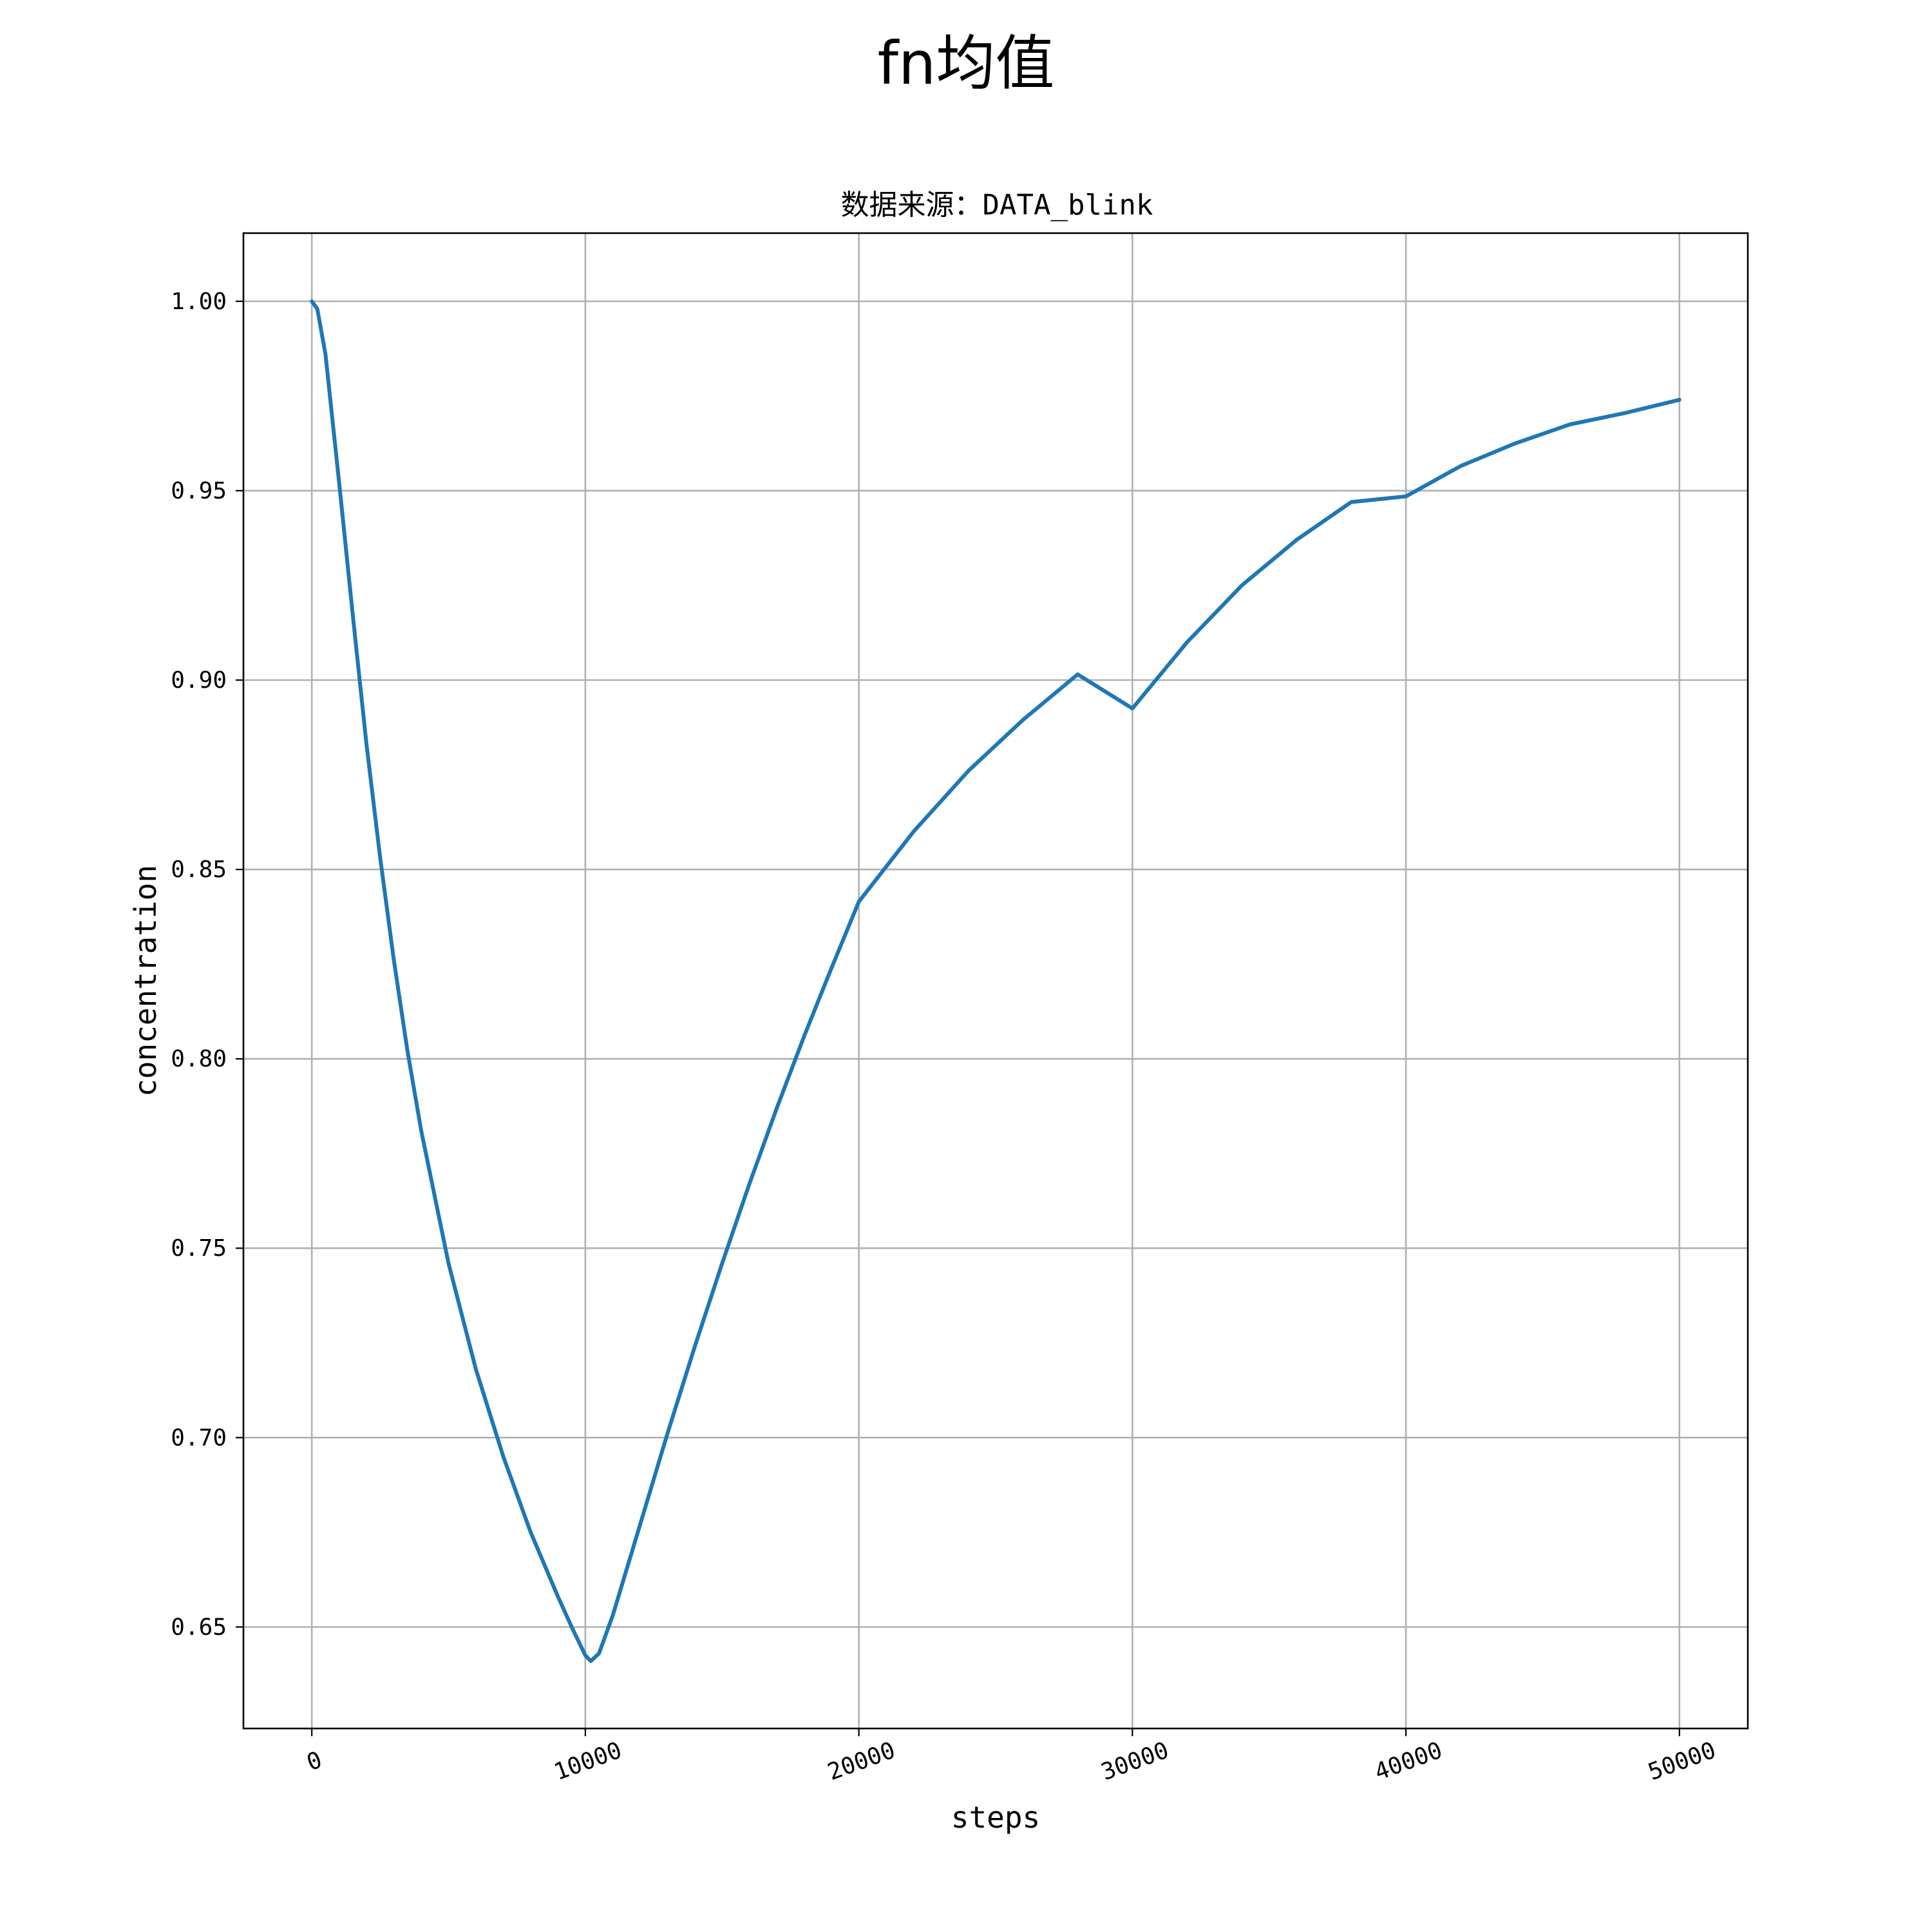 Image resolution: width=1932 pixels, height=1932 pixels. What do you see at coordinates (199, 870) in the screenshot?
I see `y-tick-label: 0.85` at bounding box center [199, 870].